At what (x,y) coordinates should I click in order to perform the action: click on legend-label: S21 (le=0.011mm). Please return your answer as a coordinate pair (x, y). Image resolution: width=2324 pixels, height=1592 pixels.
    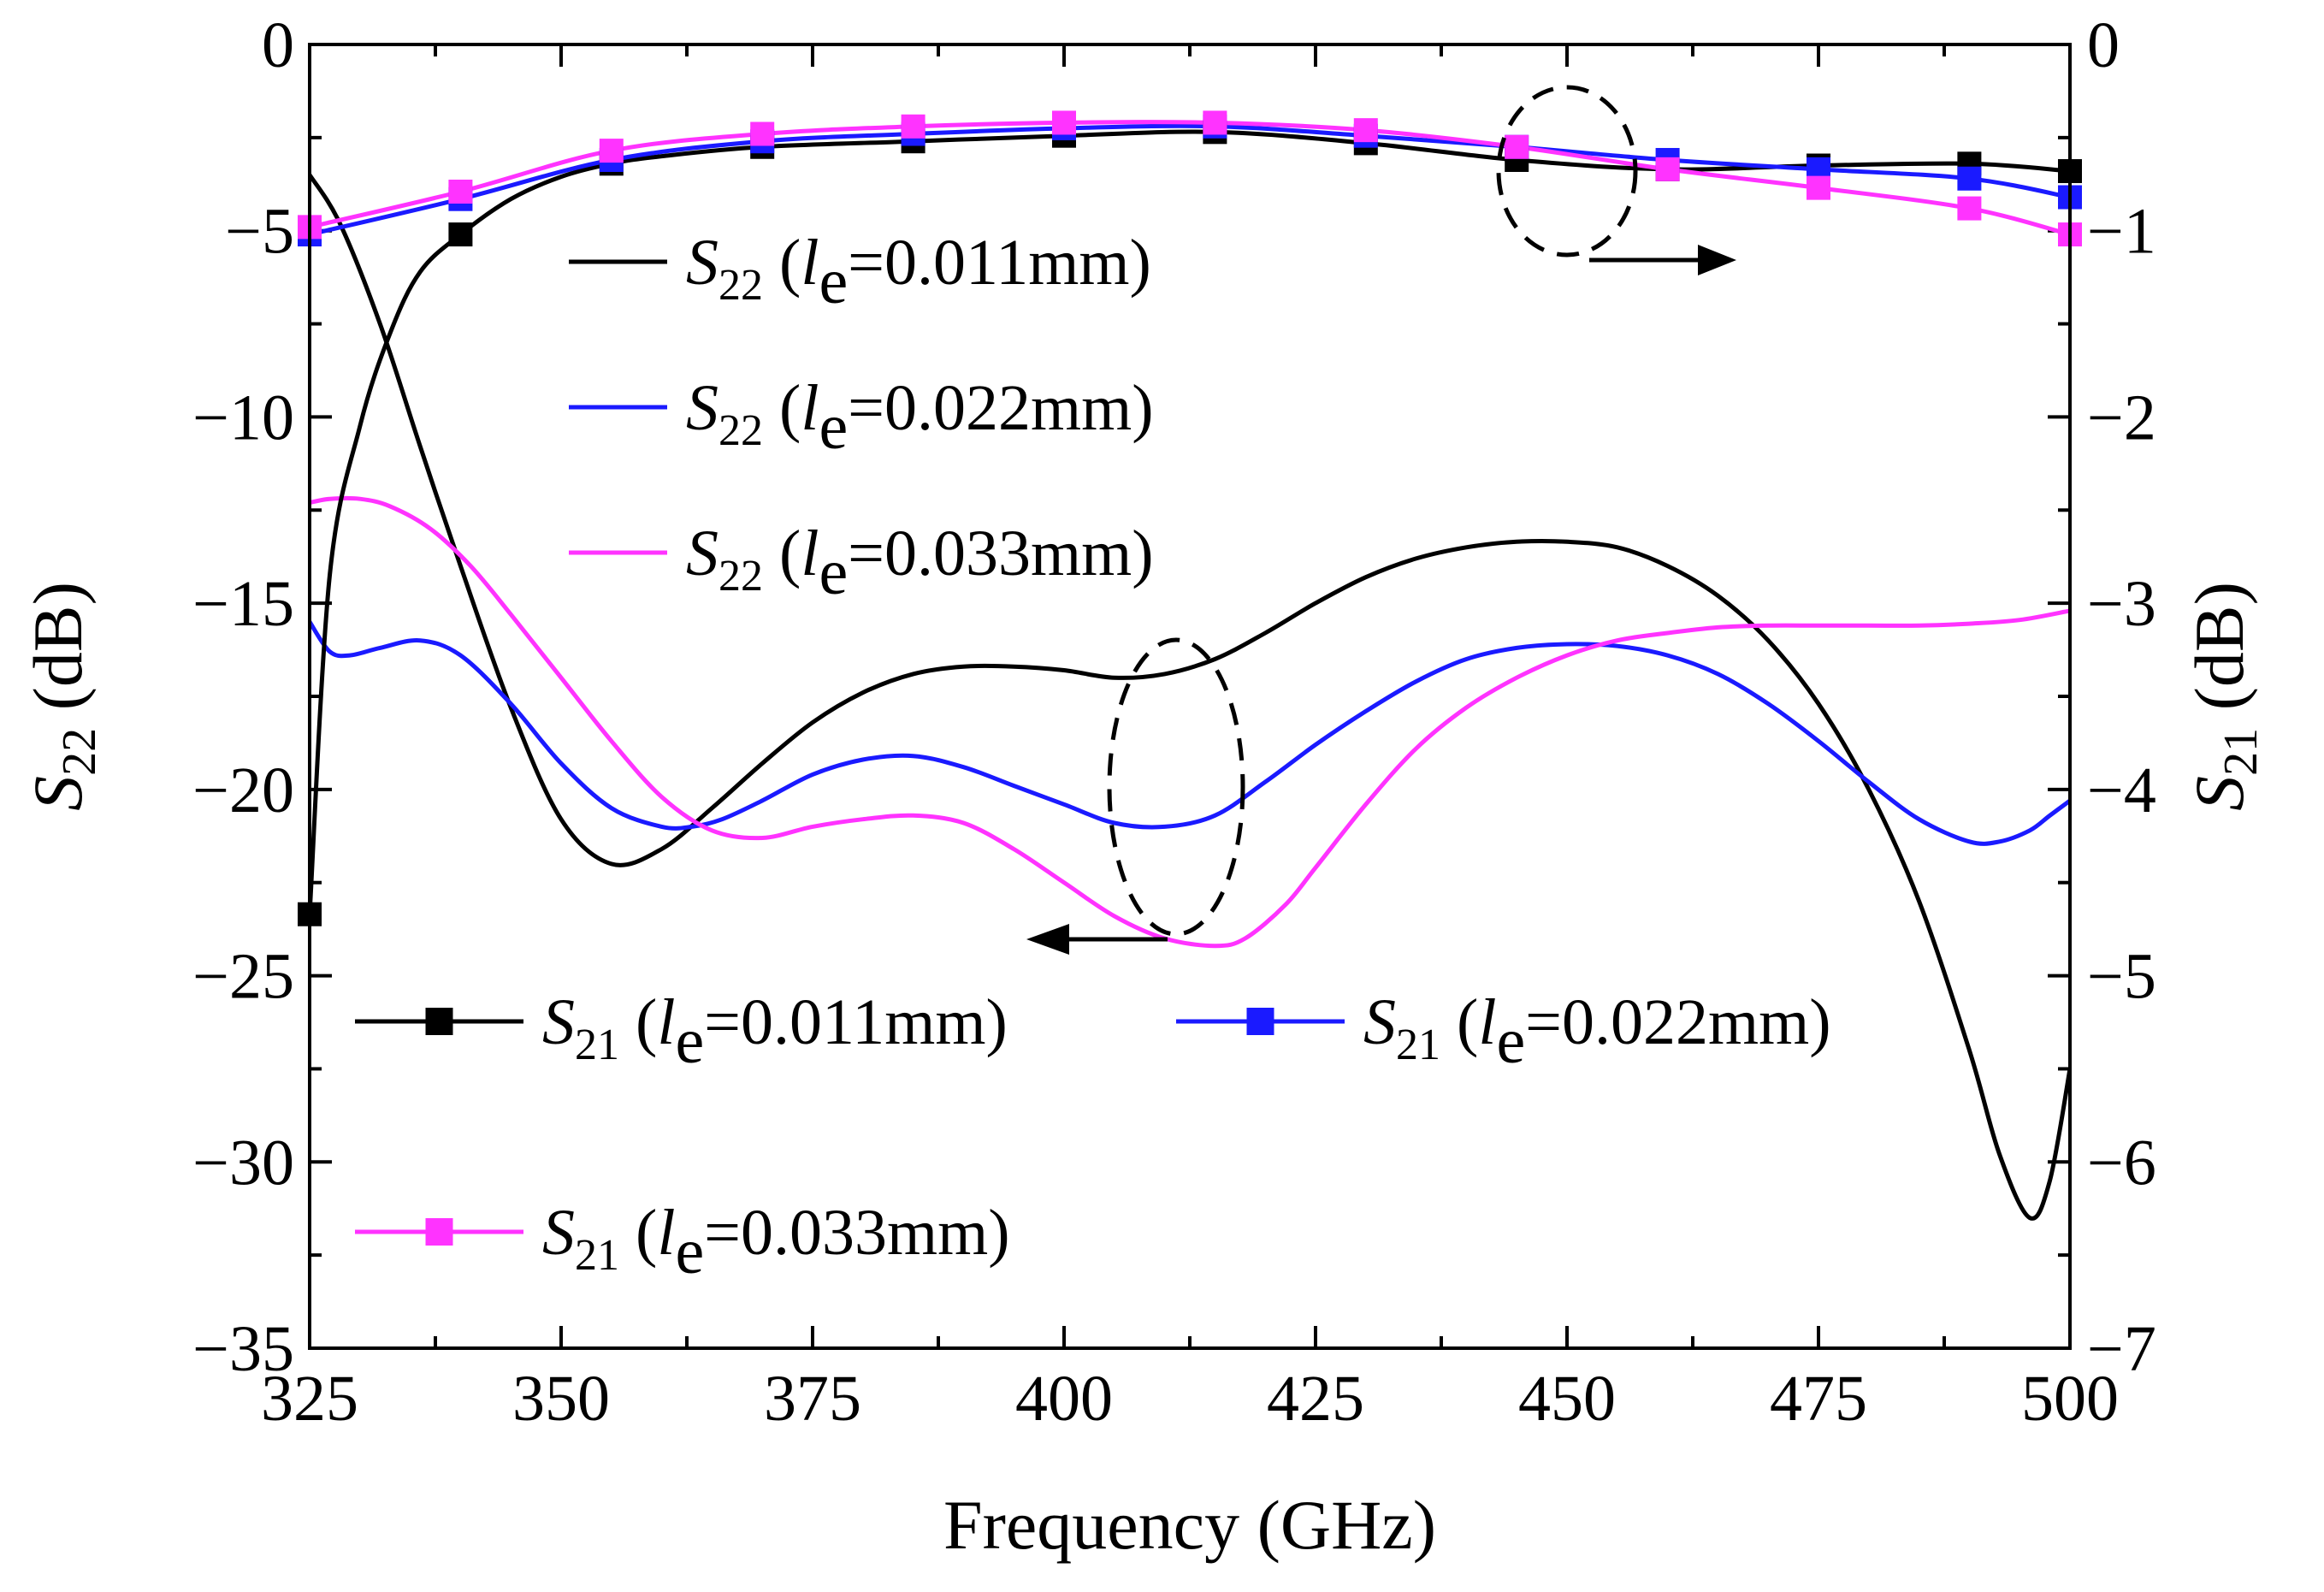
    Looking at the image, I should click on (775, 1032).